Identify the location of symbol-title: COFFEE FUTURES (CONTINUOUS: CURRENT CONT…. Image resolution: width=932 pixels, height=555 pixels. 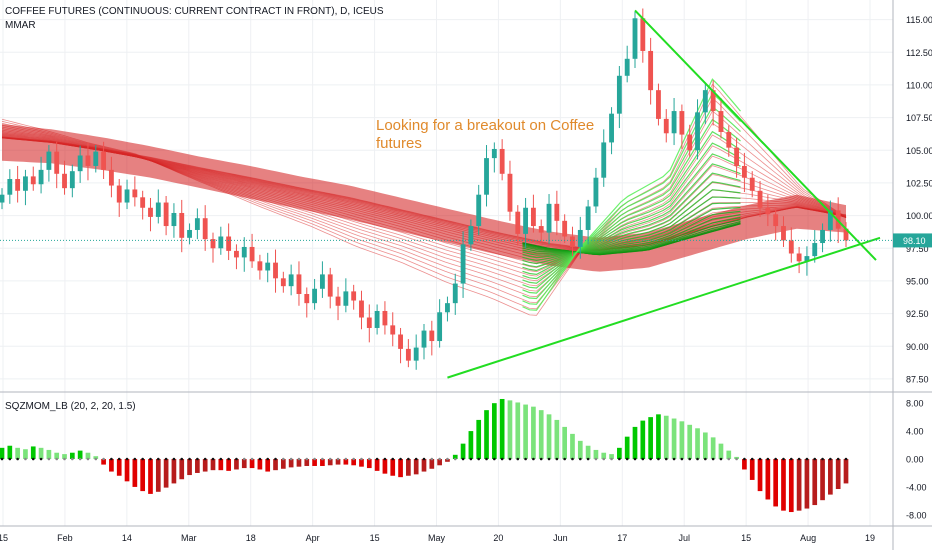
(194, 11).